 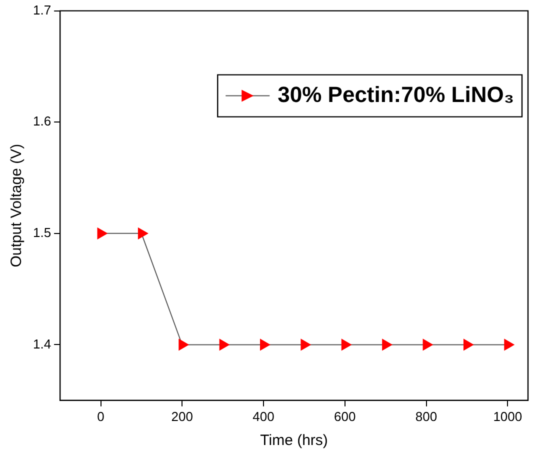 I want to click on y-tick-label: 1.4, so click(x=42, y=344).